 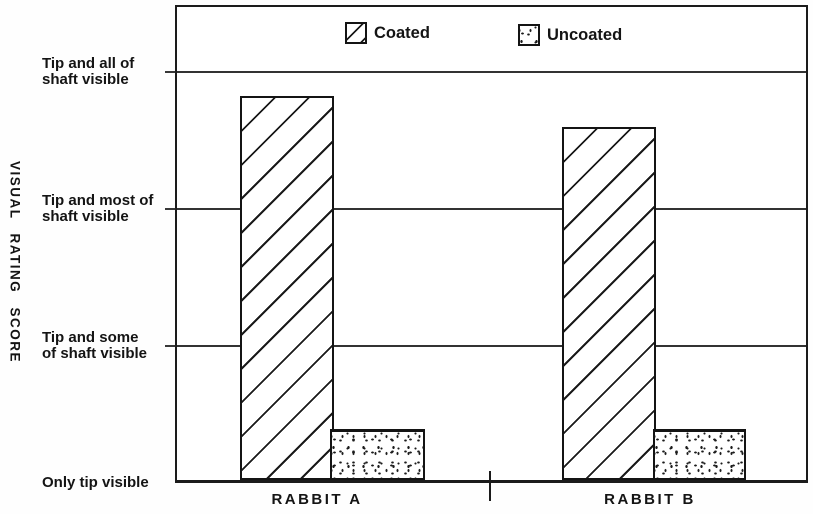 What do you see at coordinates (95, 482) in the screenshot?
I see `y-tick-label-score-0: Only tip visible` at bounding box center [95, 482].